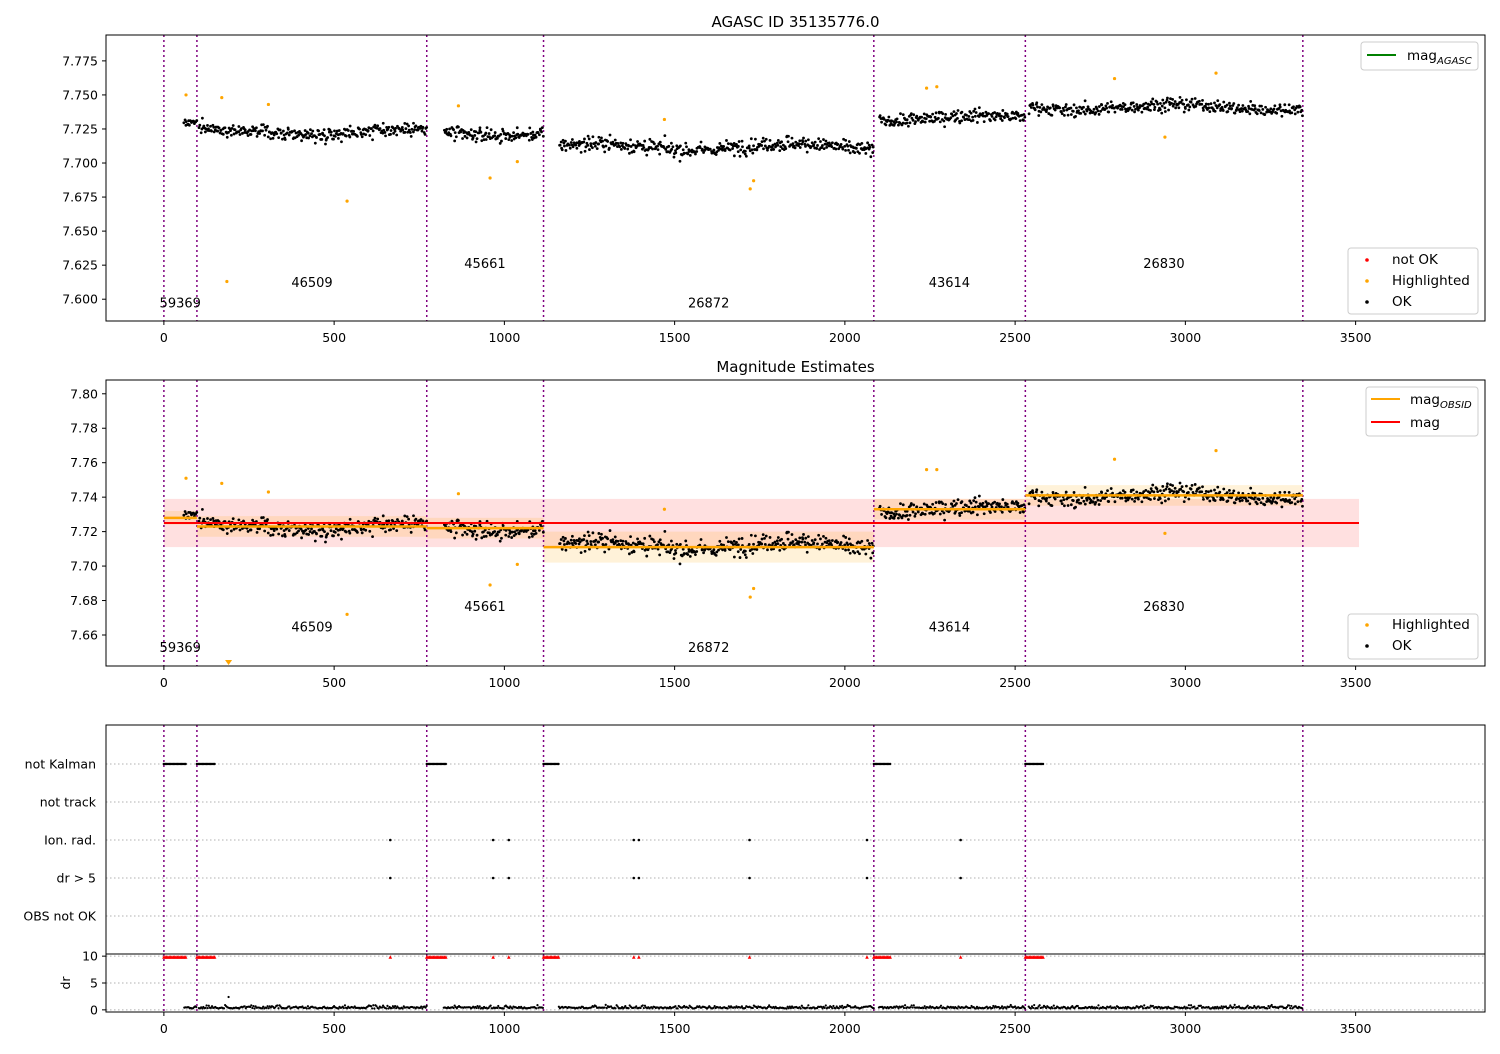 This screenshot has height=1054, width=1500. I want to click on p2-xtick-label: 3000, so click(1185, 682).